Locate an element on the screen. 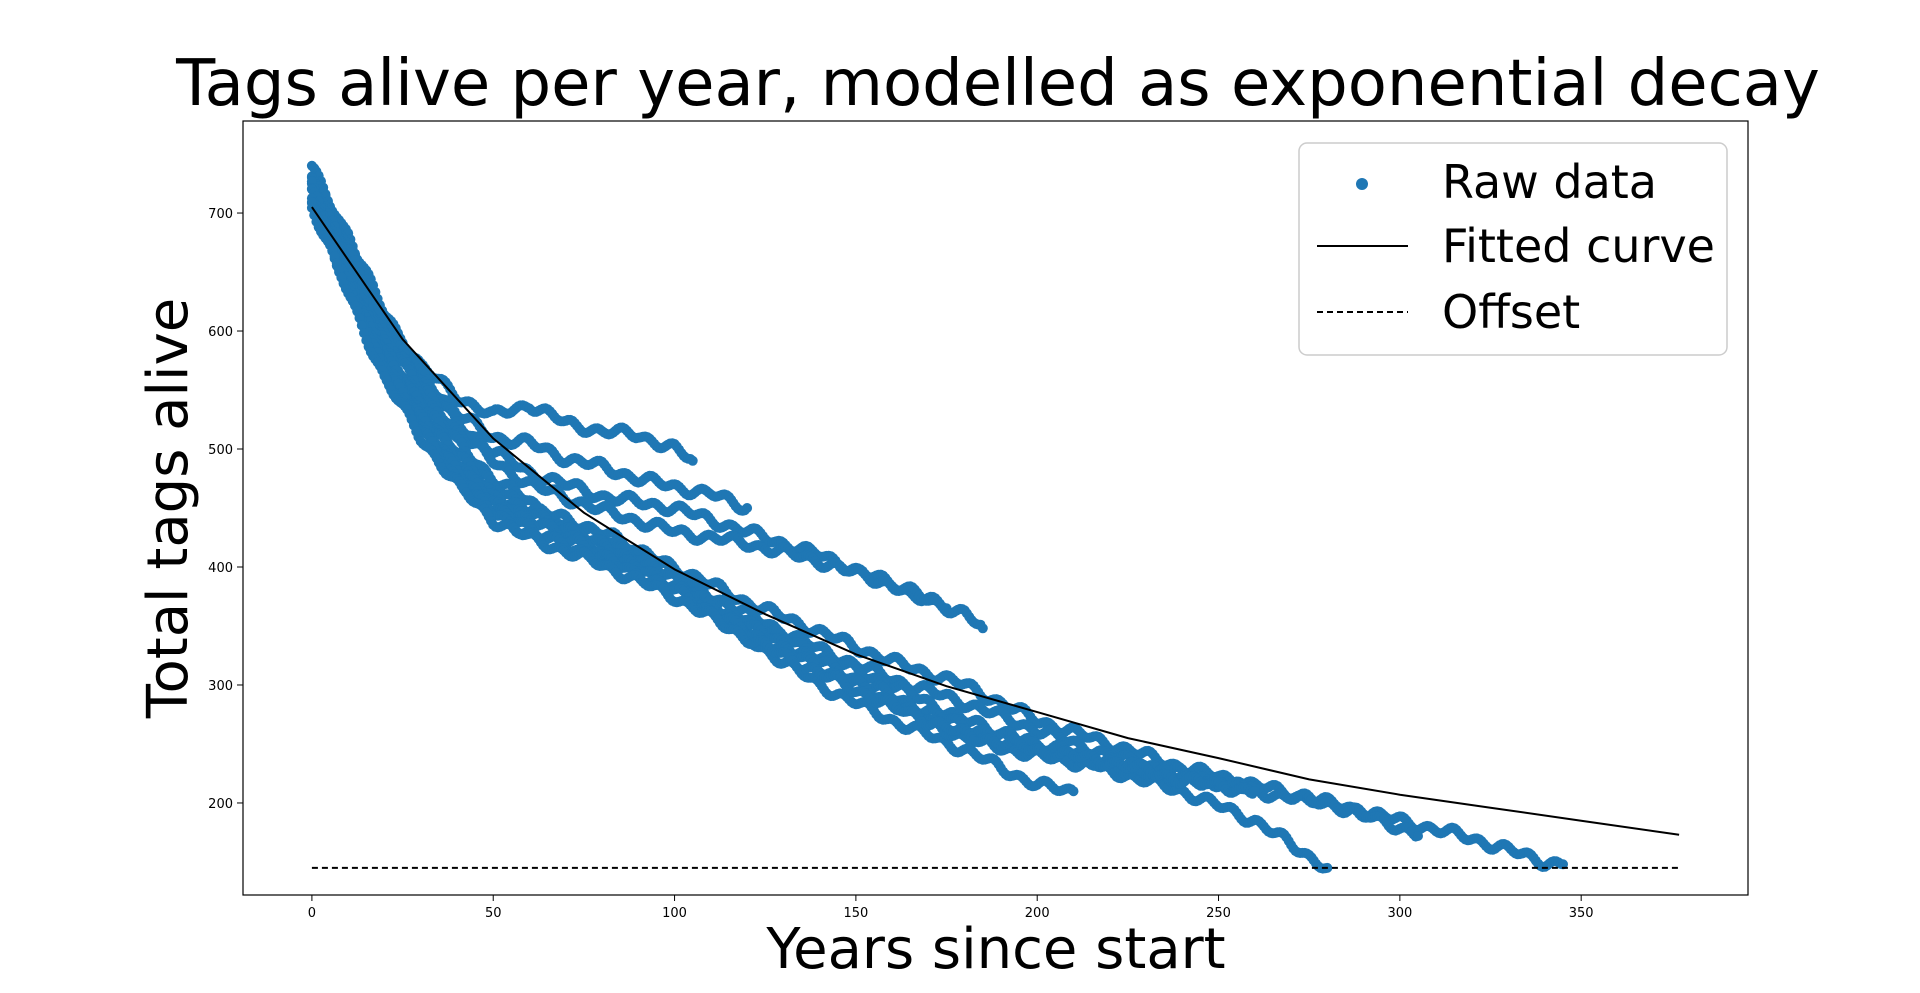 This screenshot has height=993, width=1920. x-tick-label: 250 is located at coordinates (1218, 913).